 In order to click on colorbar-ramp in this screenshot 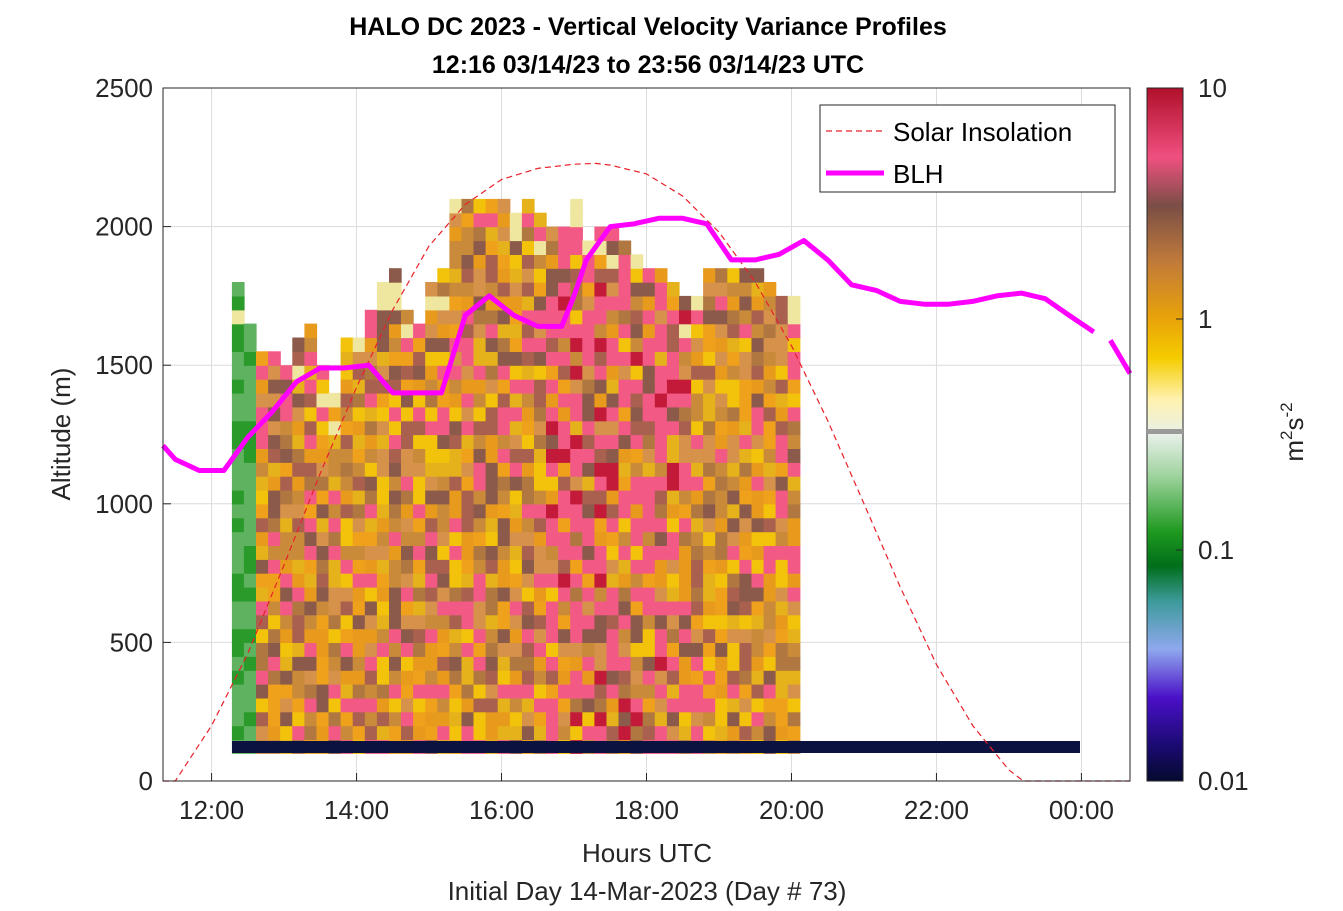, I will do `click(1165, 434)`.